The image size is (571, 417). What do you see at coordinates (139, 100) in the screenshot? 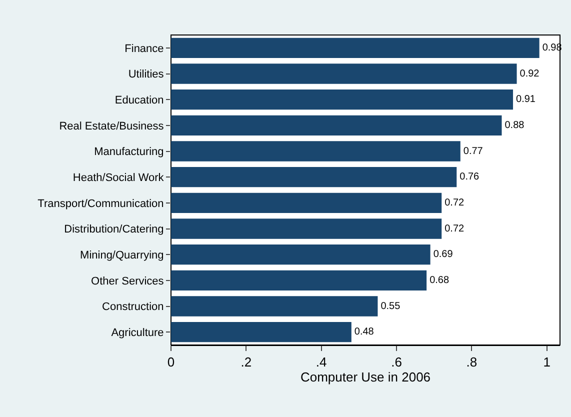
I see `y-tick-label: Education` at bounding box center [139, 100].